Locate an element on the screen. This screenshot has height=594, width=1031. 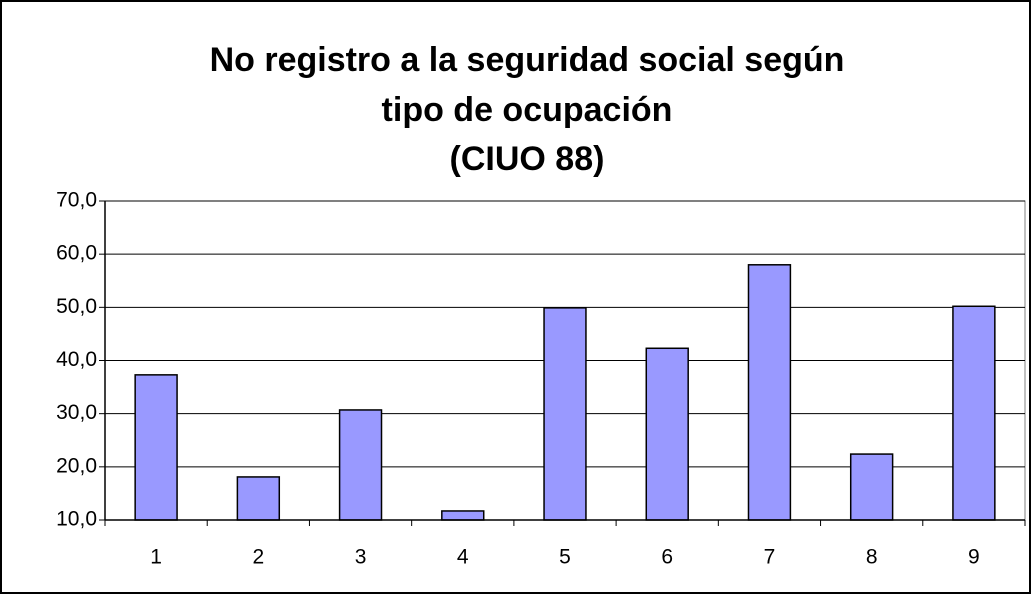
x-tick-label: 8 is located at coordinates (872, 557).